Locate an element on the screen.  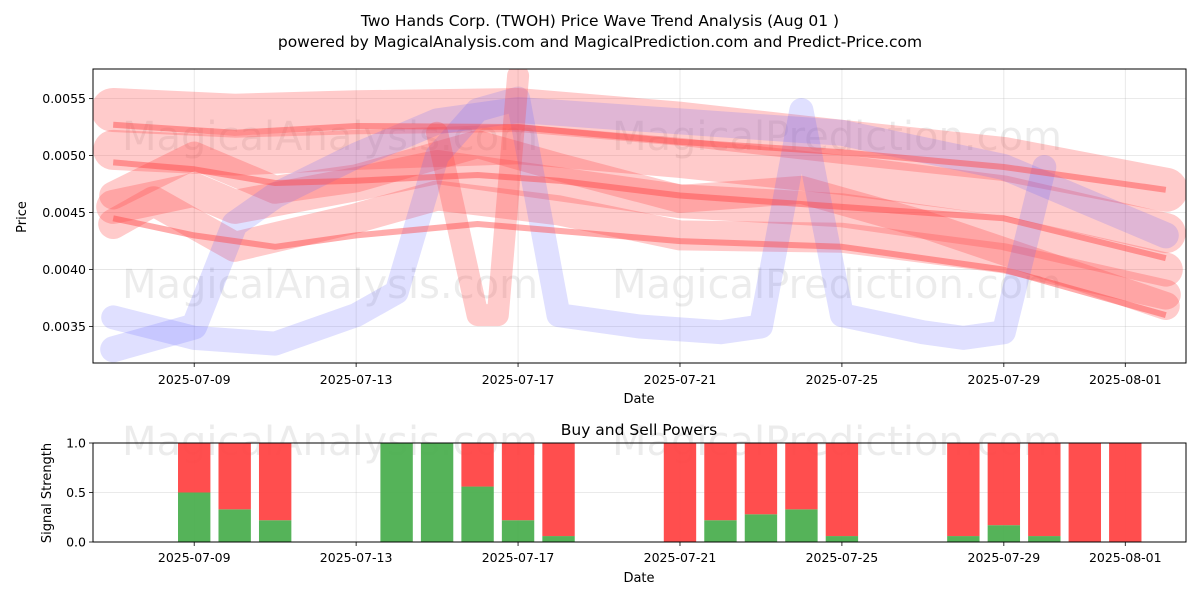
trend-line is located at coordinates (640, 157).